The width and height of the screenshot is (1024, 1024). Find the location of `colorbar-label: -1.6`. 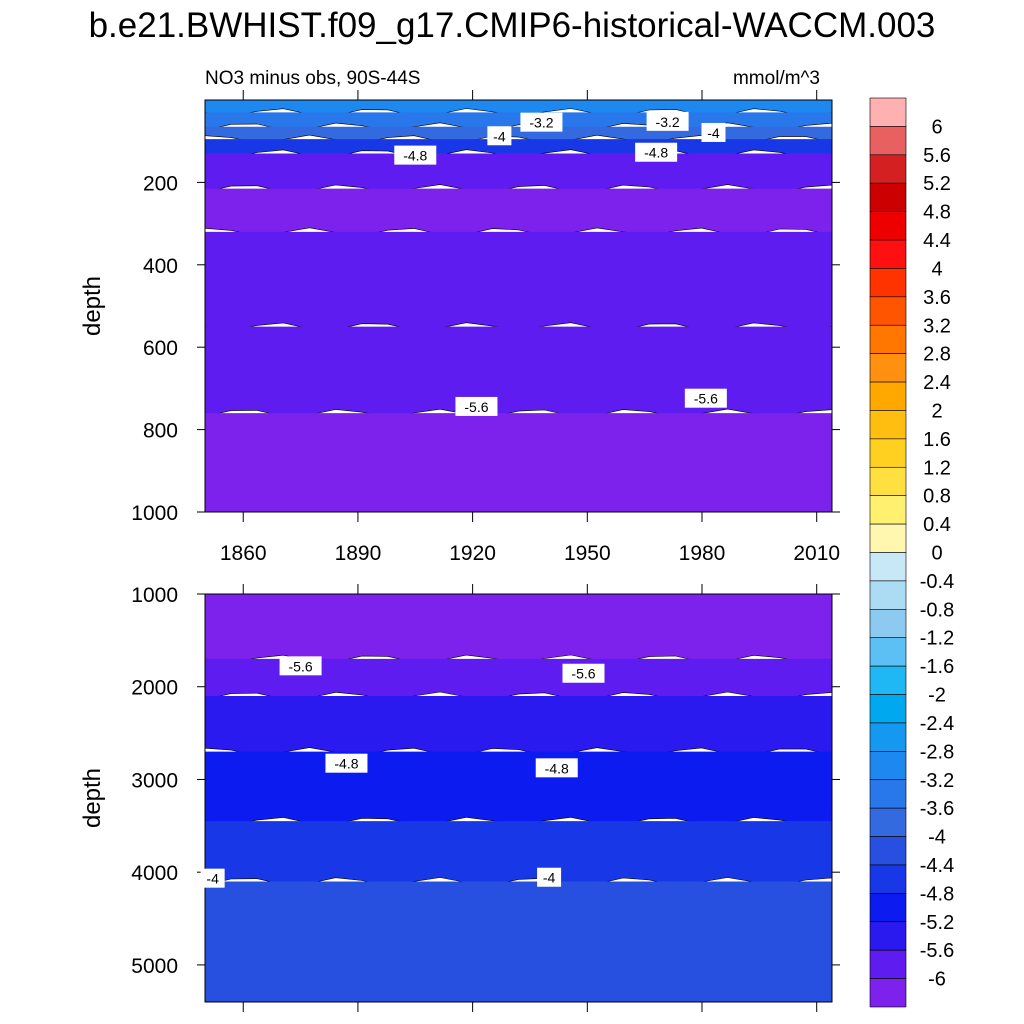

colorbar-label: -1.6 is located at coordinates (937, 667).